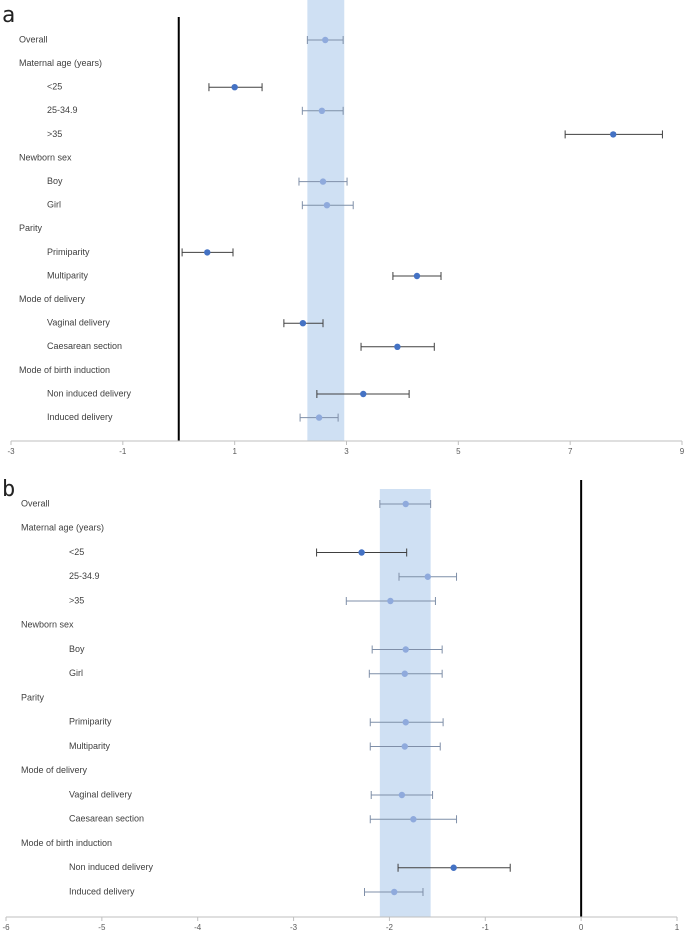 This screenshot has width=685, height=938. I want to click on panel-label: a, so click(8, 15).